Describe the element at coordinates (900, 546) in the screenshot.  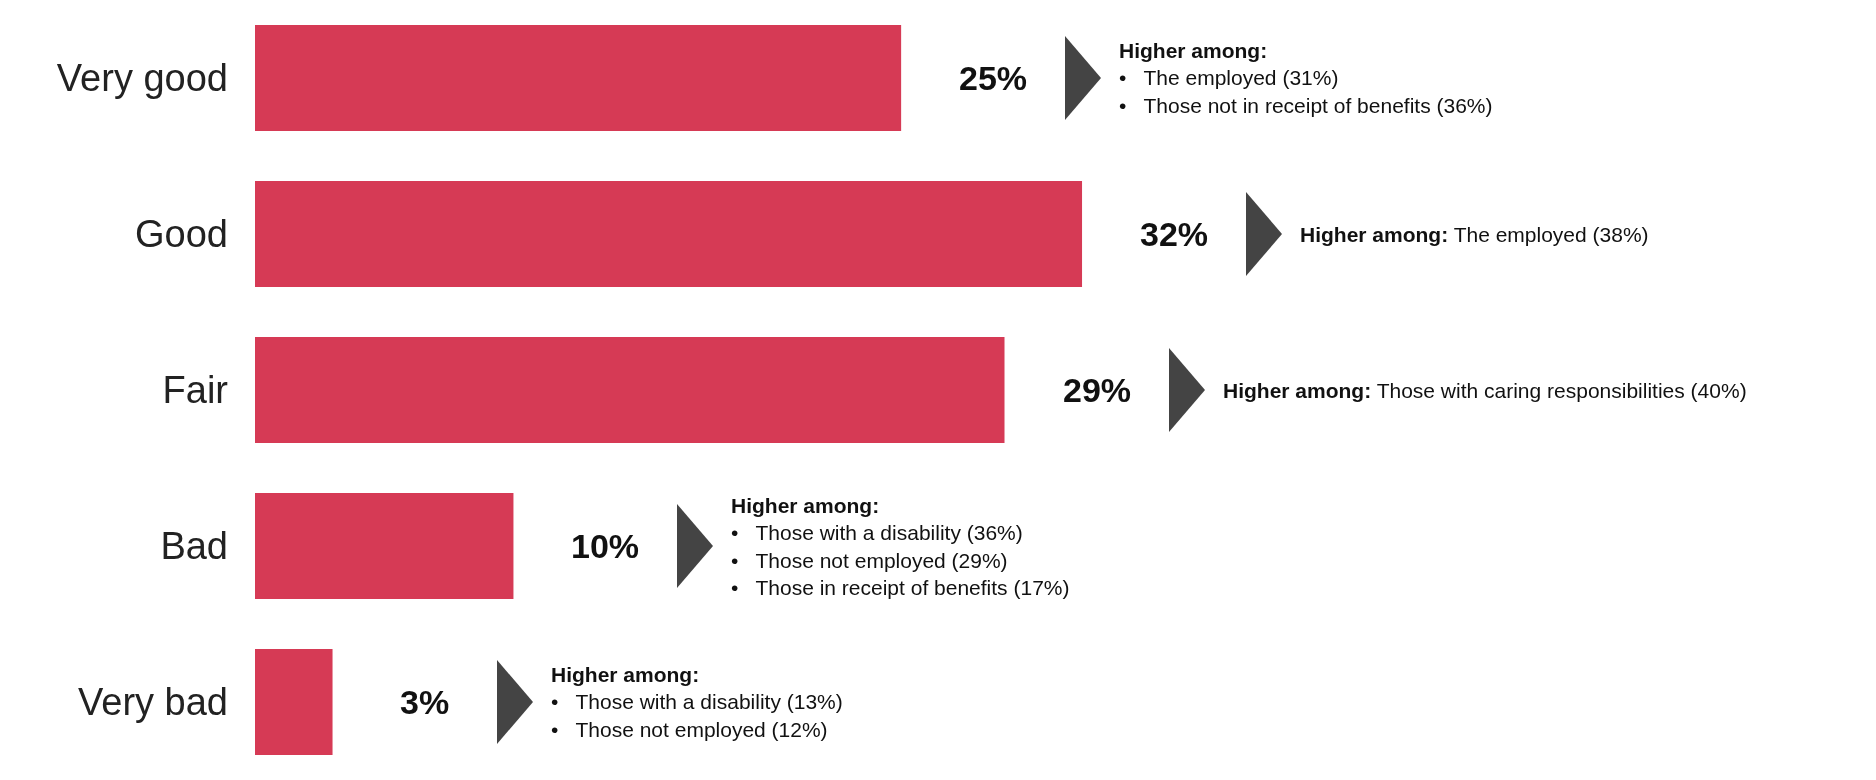
I see `annotation: Higher among: • Those with a disability (36%) • Those not employed (29%) • Those in receipt of benefits (17%)` at that location.